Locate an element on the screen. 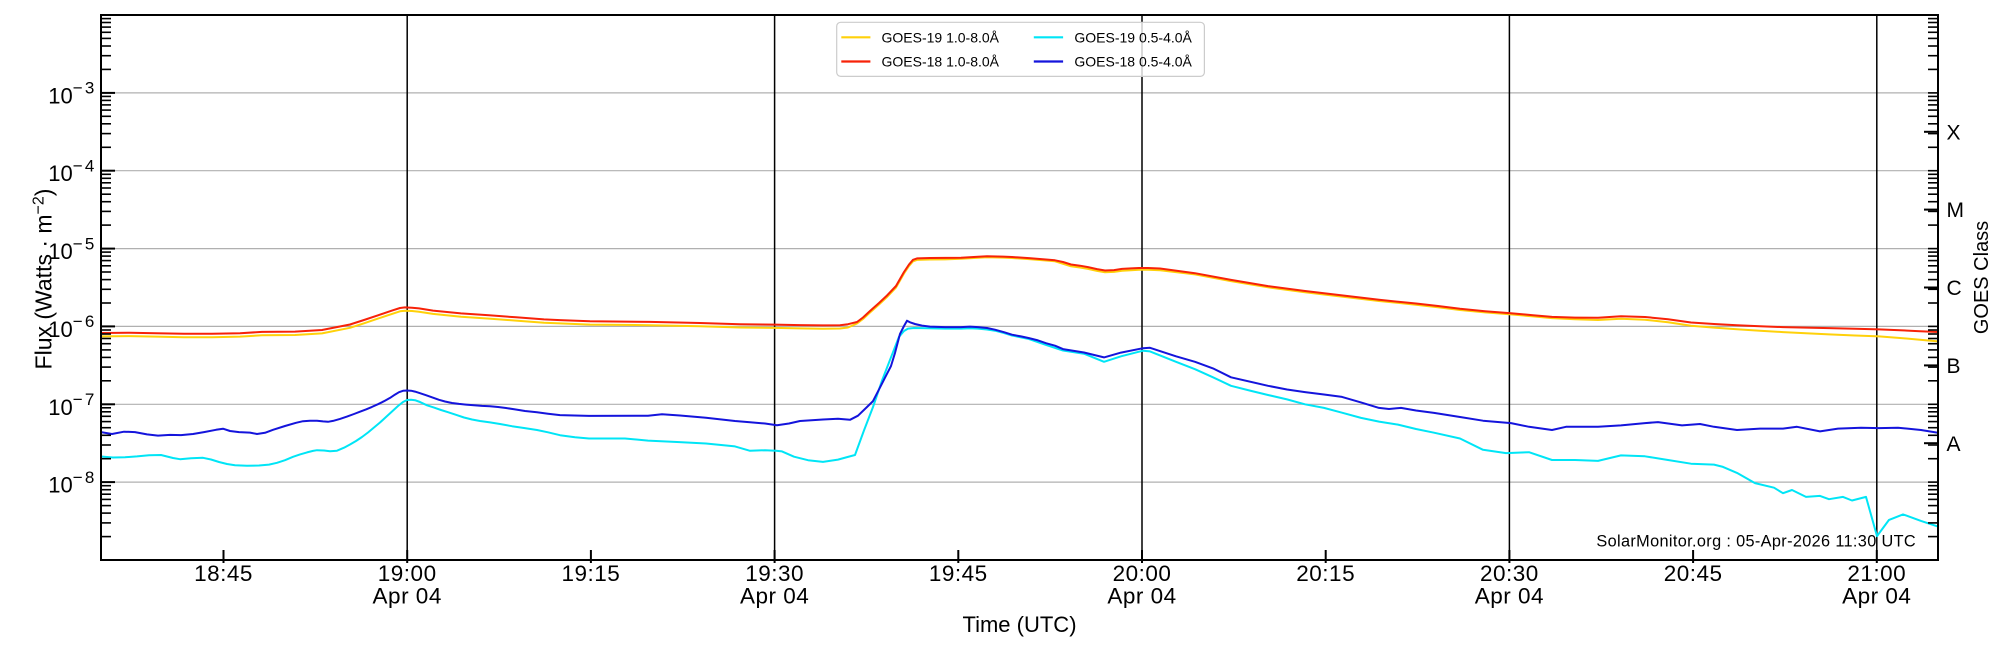  svg-text: GOES-19 0.5-4.0Å is located at coordinates (1133, 37).